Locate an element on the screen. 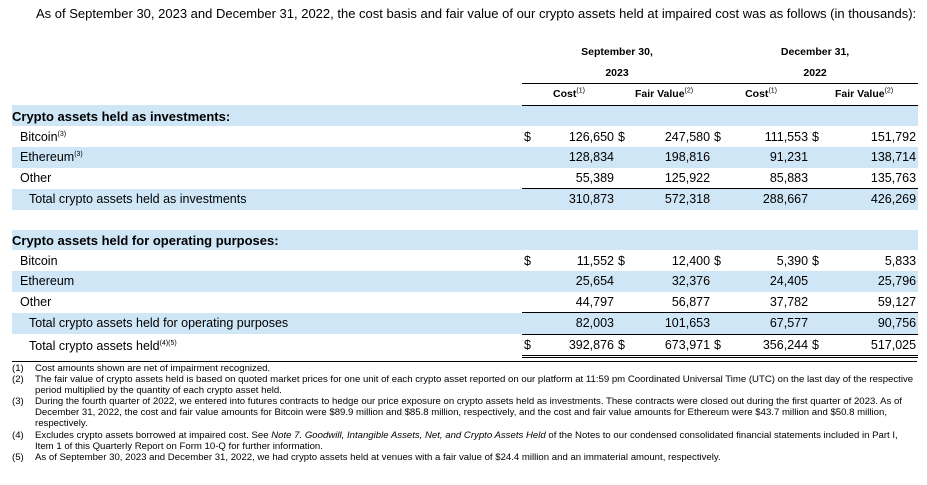 This screenshot has height=485, width=927. col-fair-value-2022: Fair Value(2) is located at coordinates (864, 94).